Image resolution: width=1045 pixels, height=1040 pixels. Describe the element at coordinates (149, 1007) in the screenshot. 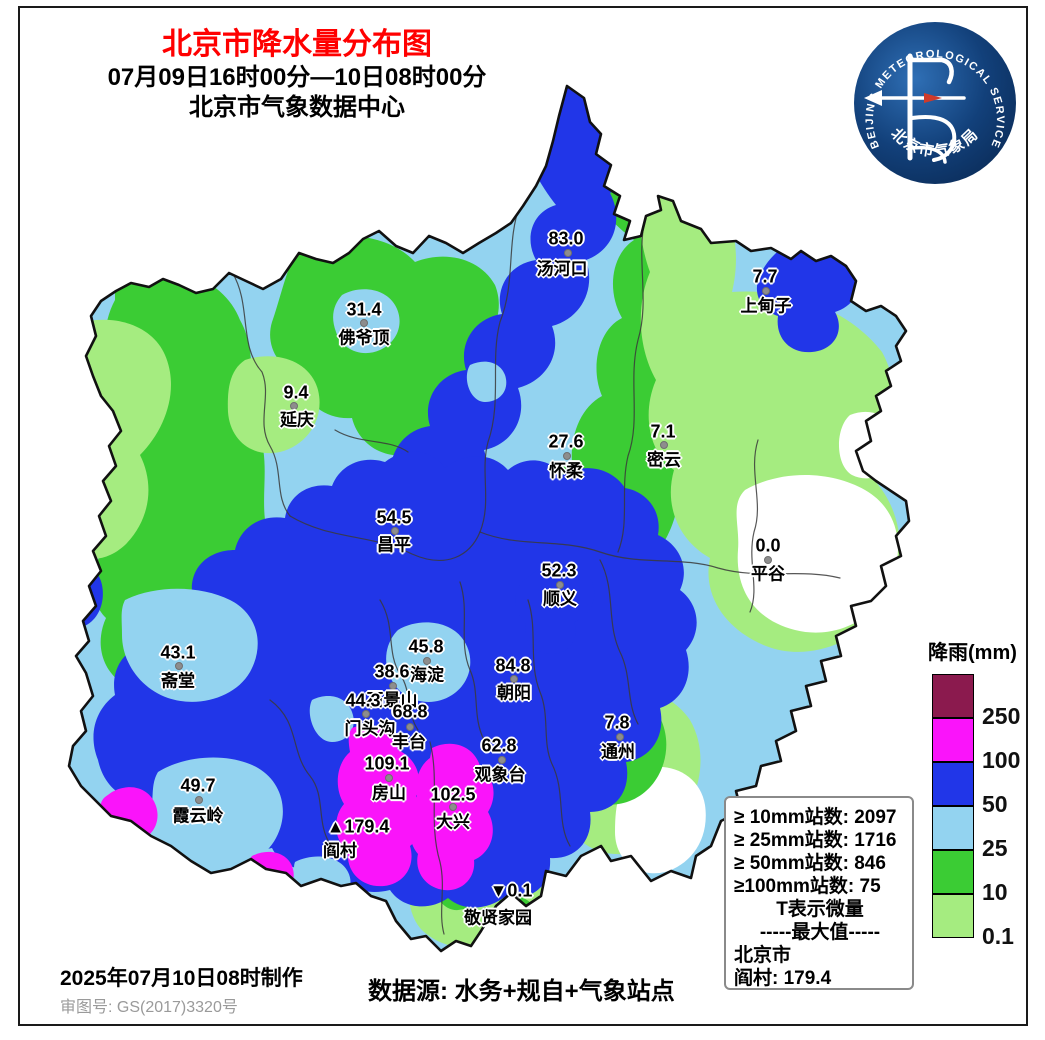

I see `map-review-number: 审图号: GS(2017)3320号` at that location.